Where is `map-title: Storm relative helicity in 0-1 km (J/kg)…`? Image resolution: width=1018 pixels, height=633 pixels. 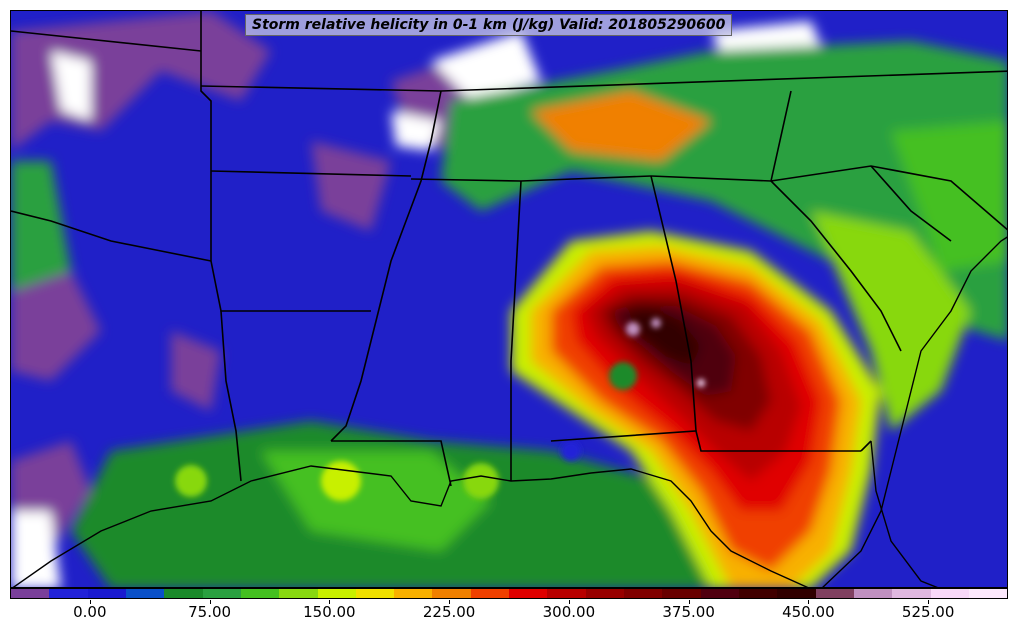 map-title: Storm relative helicity in 0-1 km (J/kg)… is located at coordinates (489, 25).